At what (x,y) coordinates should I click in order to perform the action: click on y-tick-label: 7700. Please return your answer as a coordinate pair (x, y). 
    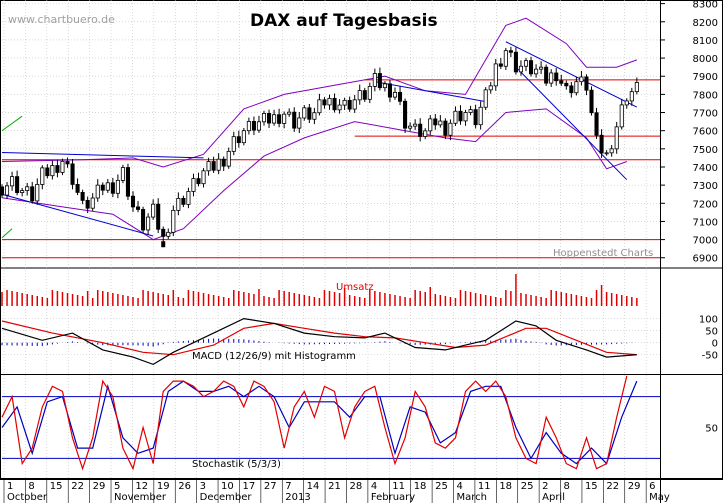
    Looking at the image, I should click on (705, 114).